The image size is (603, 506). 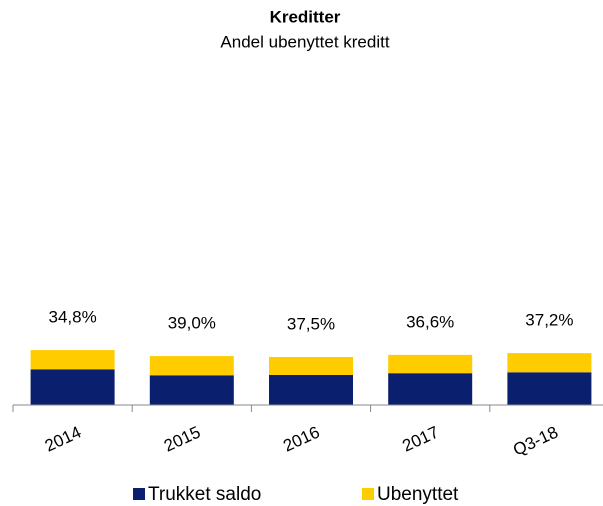 I want to click on share-label: 37,2%, so click(x=549, y=320).